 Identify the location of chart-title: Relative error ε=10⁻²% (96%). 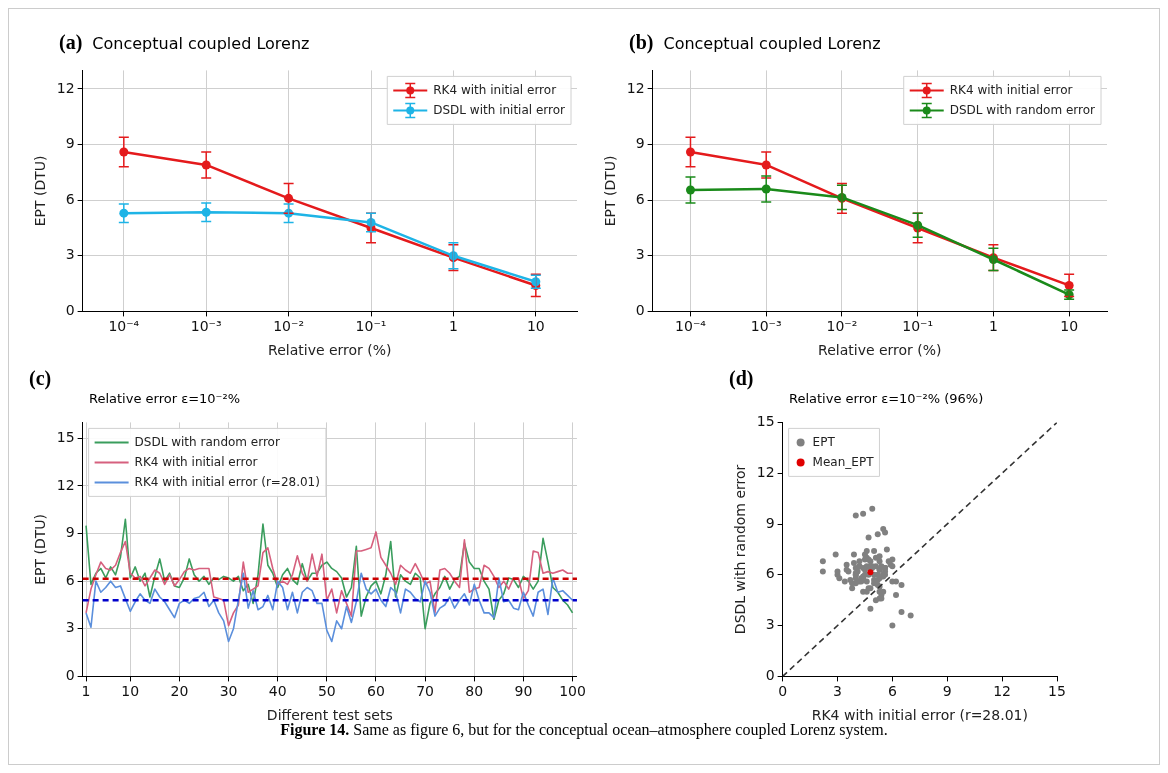
(887, 399).